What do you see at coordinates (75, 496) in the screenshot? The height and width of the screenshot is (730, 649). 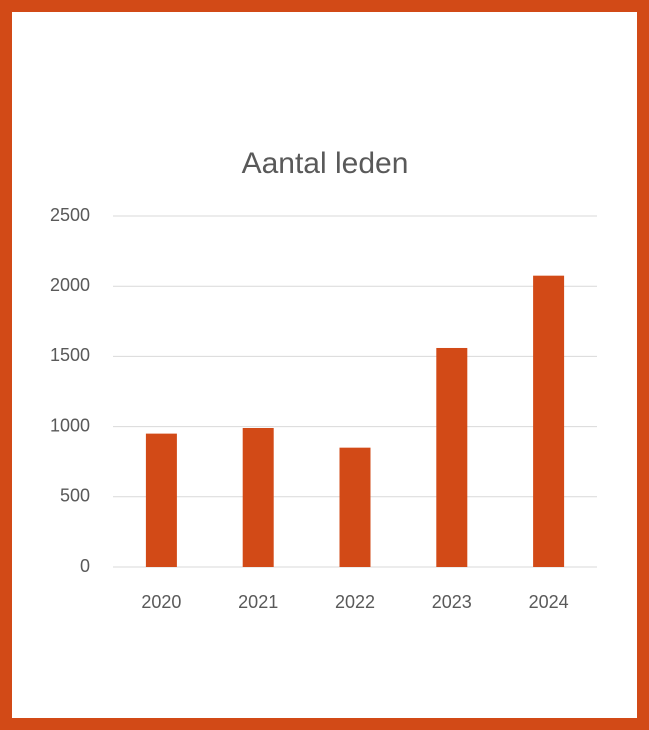 I see `y-tick-label: 500` at bounding box center [75, 496].